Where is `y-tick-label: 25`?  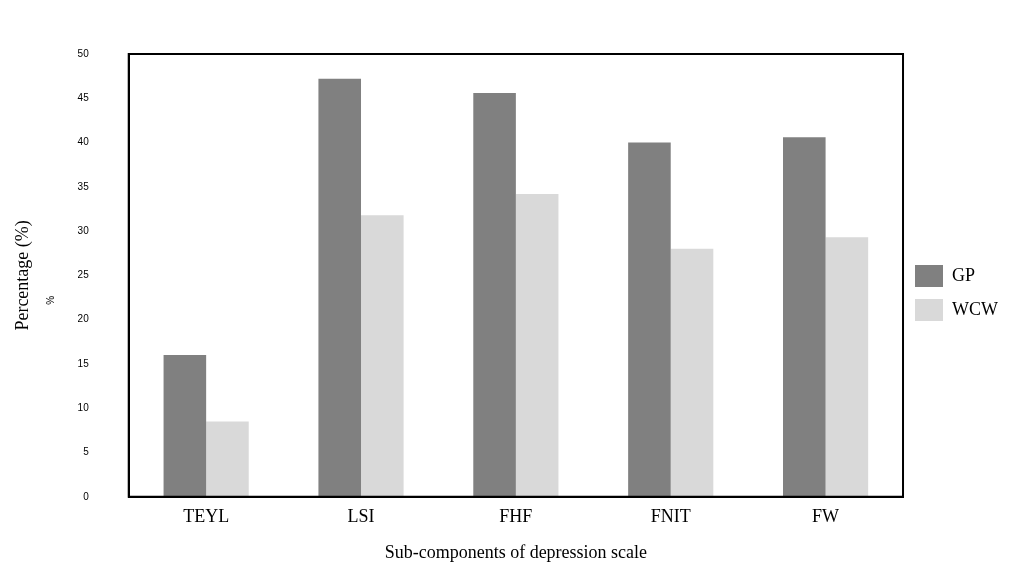
y-tick-label: 25 is located at coordinates (83, 275).